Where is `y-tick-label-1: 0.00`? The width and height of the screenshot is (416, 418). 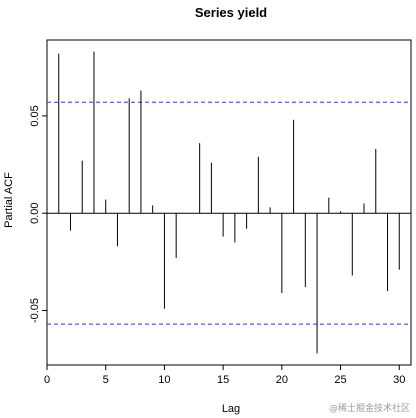
y-tick-label-1: 0.00 is located at coordinates (35, 212).